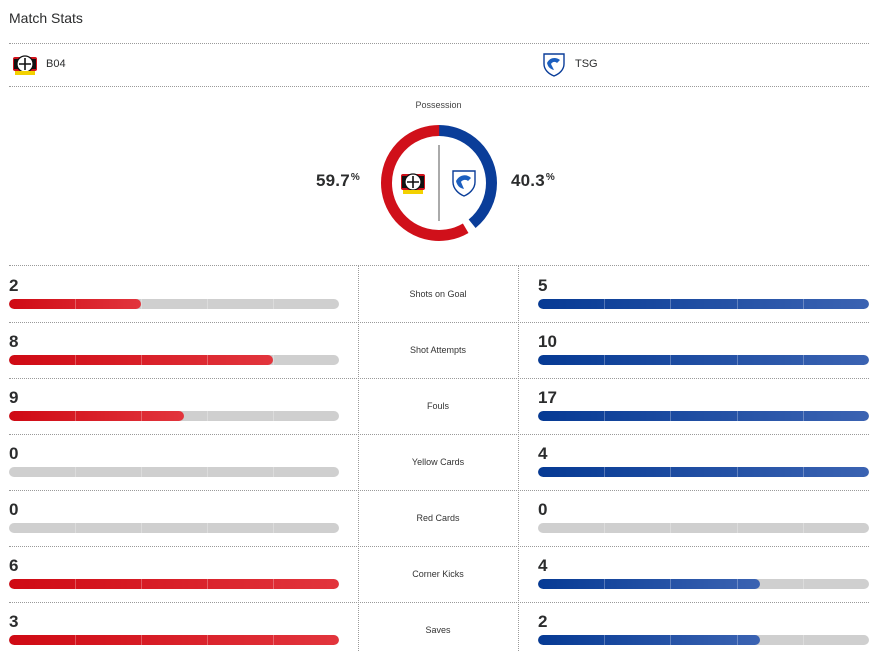 The image size is (882, 658). Describe the element at coordinates (438, 105) in the screenshot. I see `possession-label: Possession` at that location.